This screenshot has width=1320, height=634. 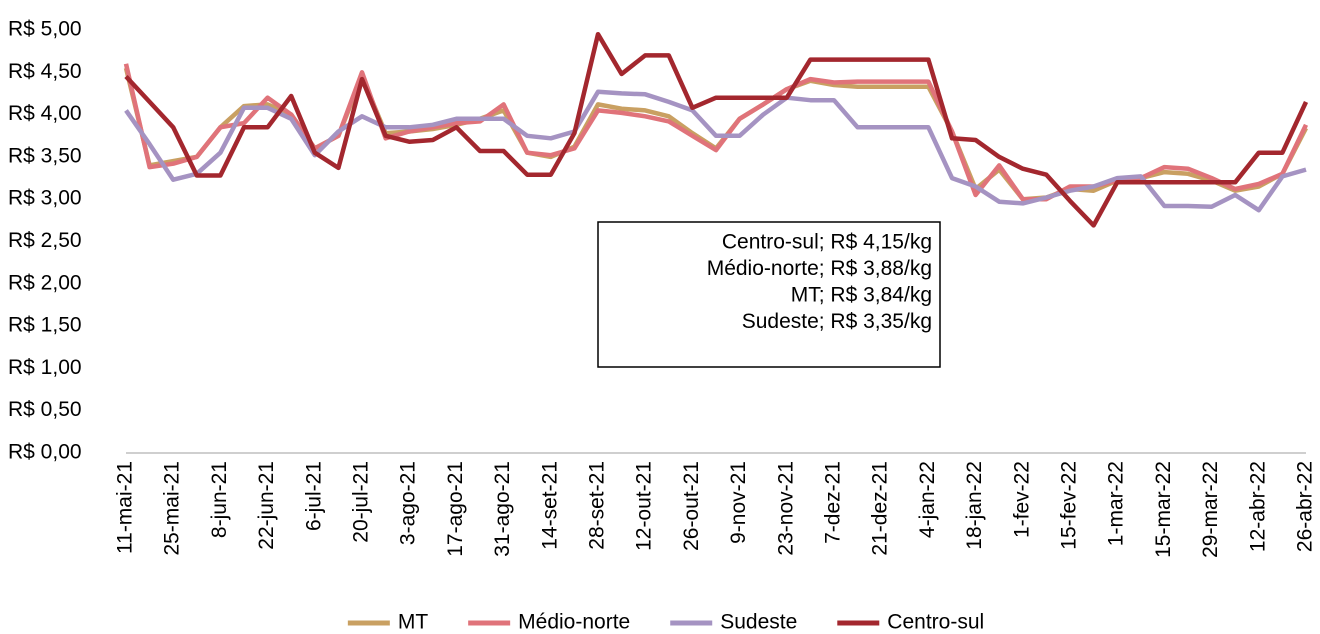 What do you see at coordinates (45, 367) in the screenshot?
I see `y-tick-label: R$ 1,00` at bounding box center [45, 367].